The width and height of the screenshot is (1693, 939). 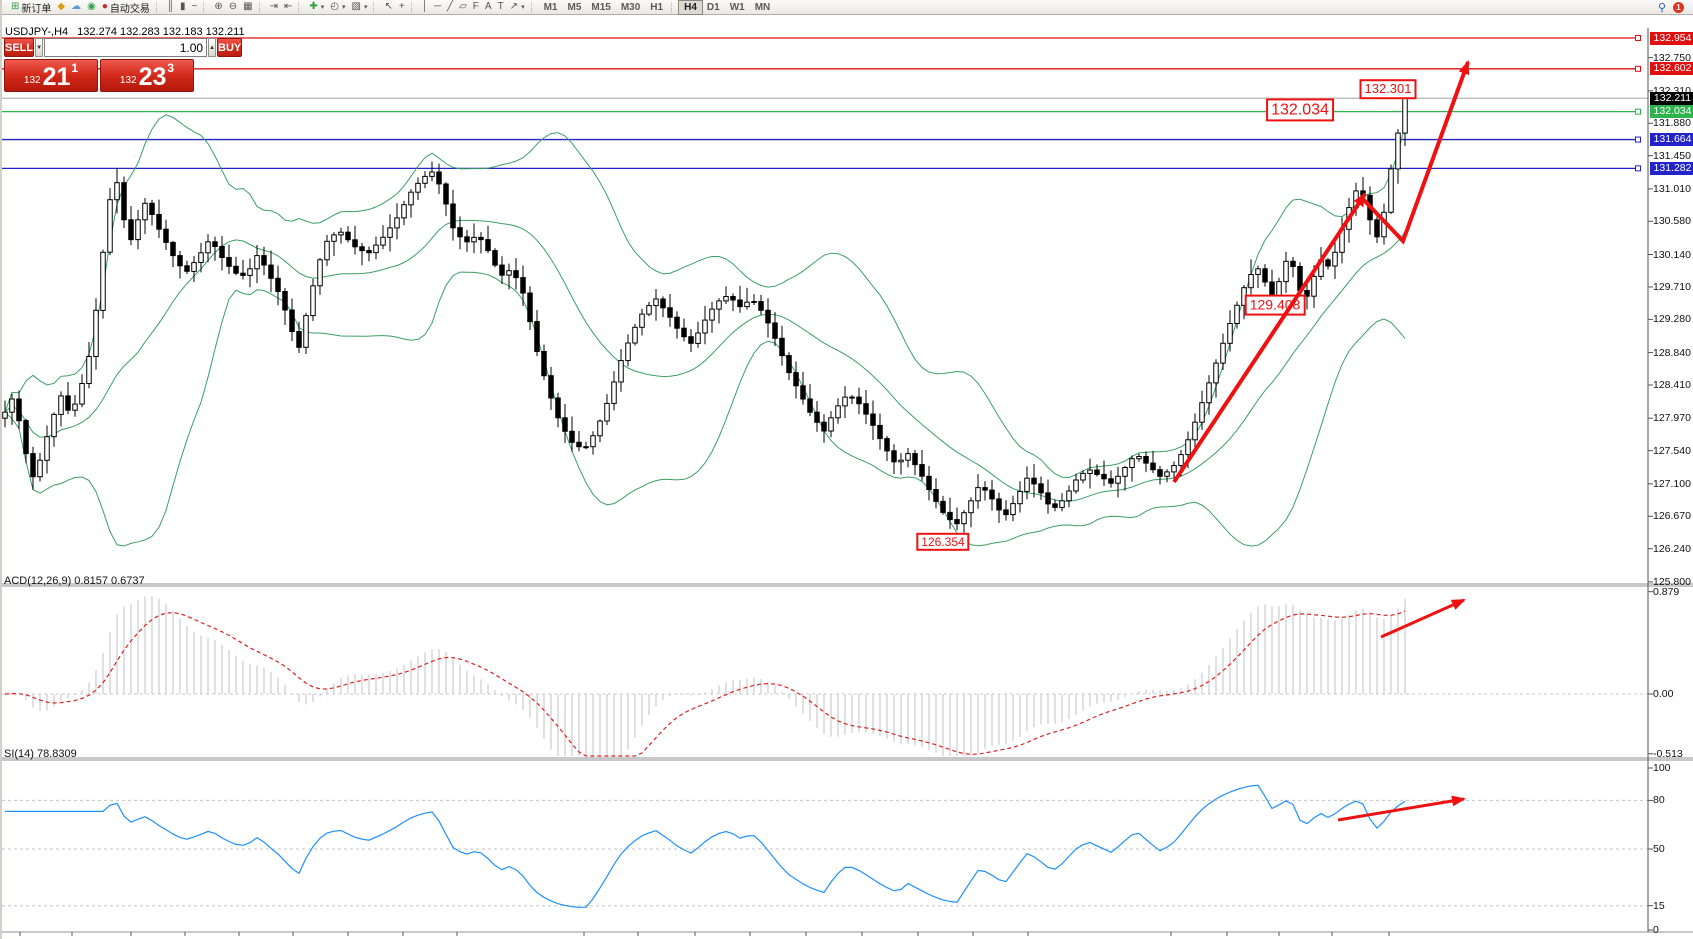 I want to click on autotrading-icon: ●, so click(x=104, y=6).